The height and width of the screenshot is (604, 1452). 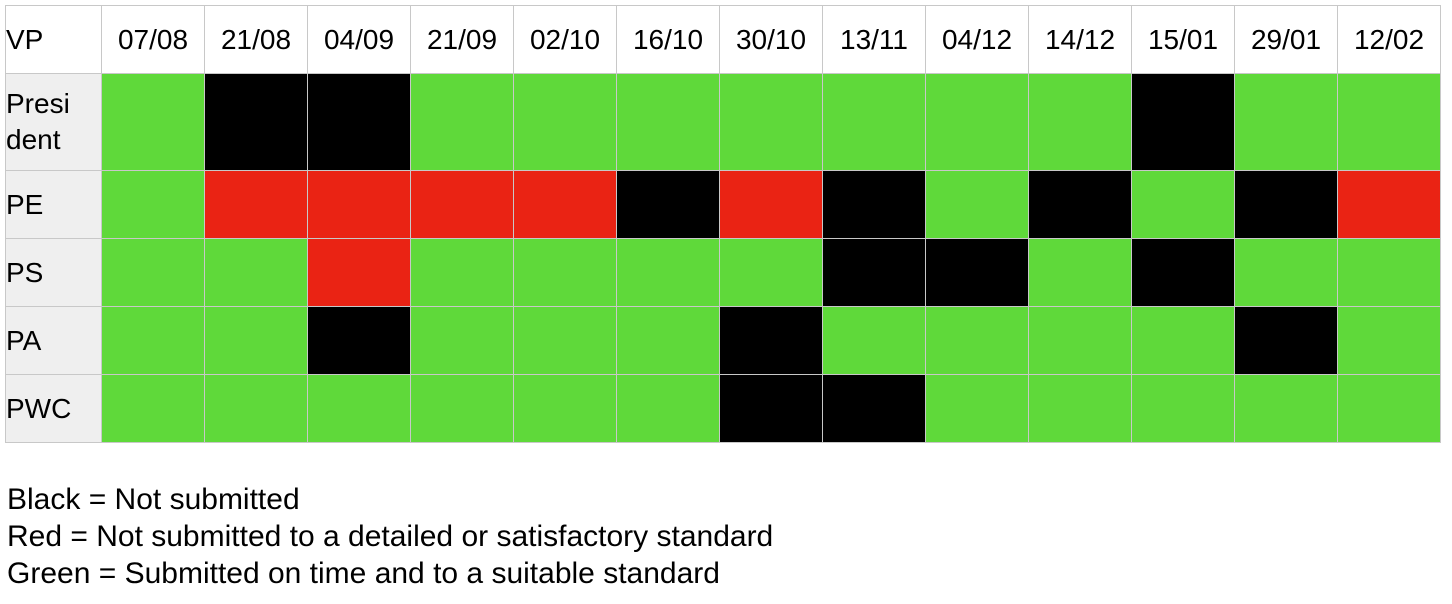 What do you see at coordinates (1080, 39) in the screenshot?
I see `column-header-14-12: 14/12` at bounding box center [1080, 39].